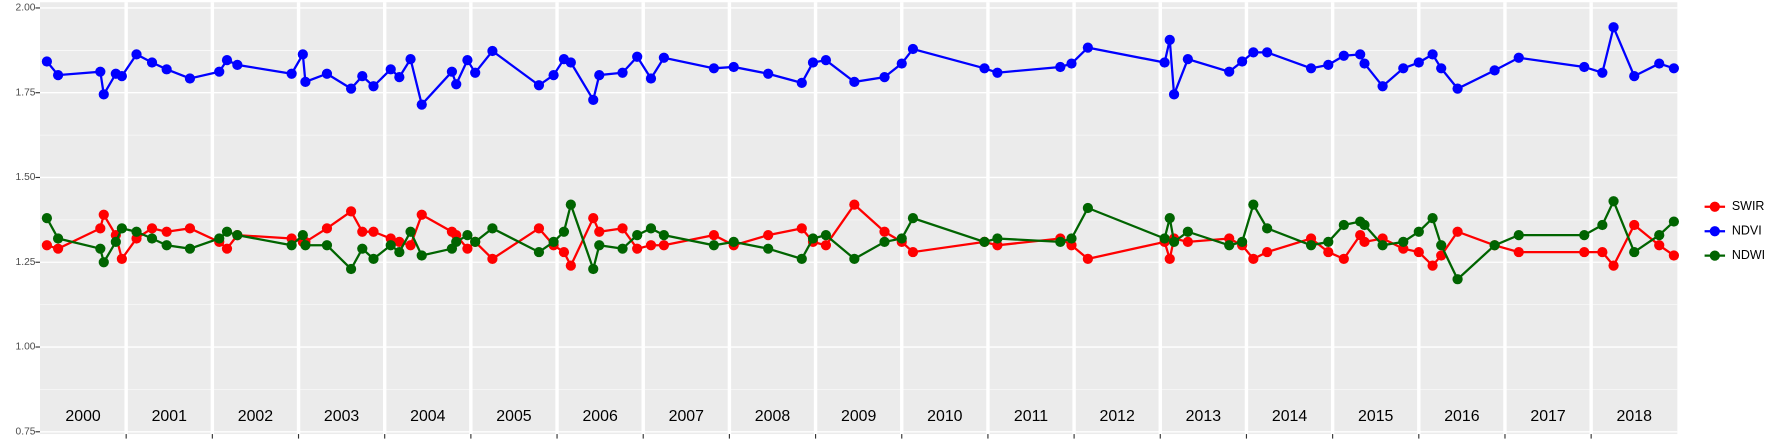  Describe the element at coordinates (945, 416) in the screenshot. I see `year-label: 2010` at that location.